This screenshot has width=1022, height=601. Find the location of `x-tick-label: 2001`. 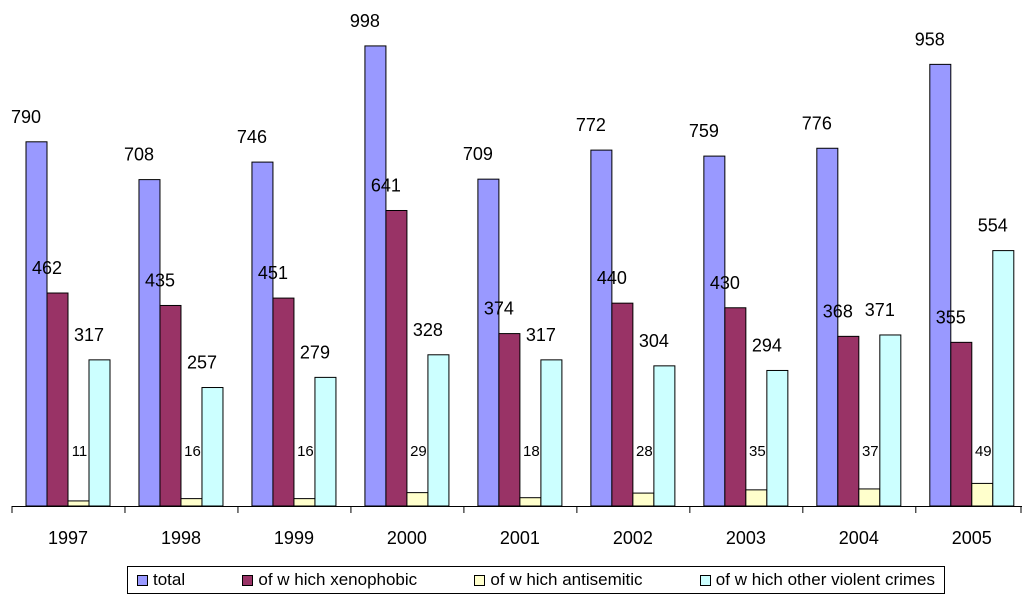

x-tick-label: 2001 is located at coordinates (520, 538).